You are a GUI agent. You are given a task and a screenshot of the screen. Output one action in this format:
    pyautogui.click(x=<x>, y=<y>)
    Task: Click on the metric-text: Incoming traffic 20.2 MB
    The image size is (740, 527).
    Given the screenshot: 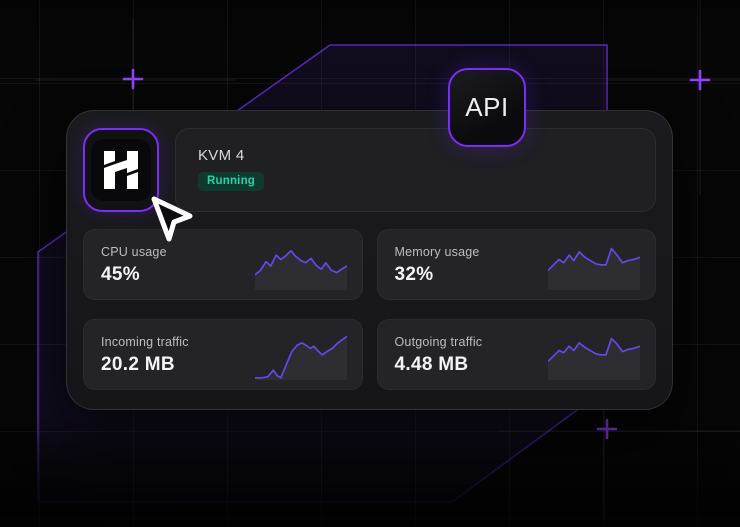 What is the action you would take?
    pyautogui.click(x=145, y=355)
    